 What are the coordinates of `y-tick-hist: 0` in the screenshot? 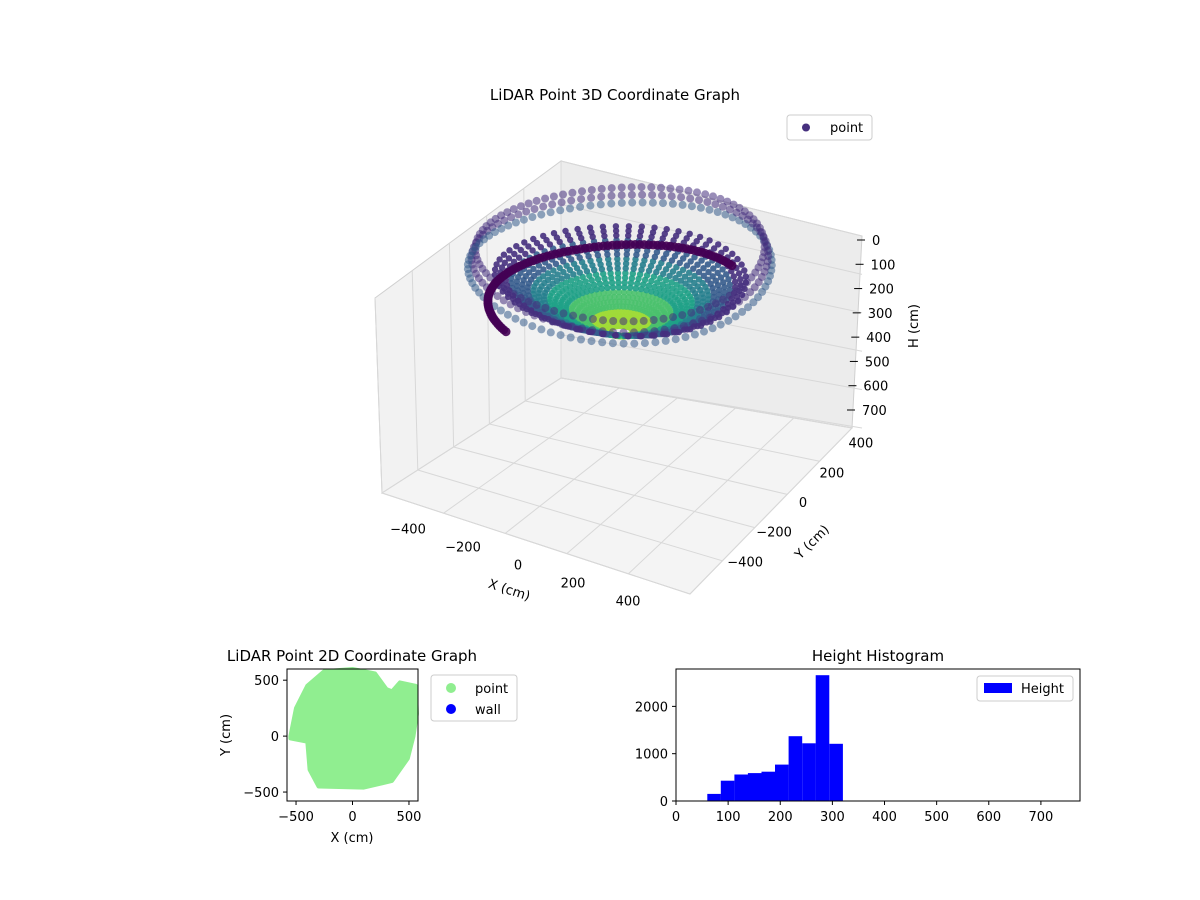 It's located at (664, 802).